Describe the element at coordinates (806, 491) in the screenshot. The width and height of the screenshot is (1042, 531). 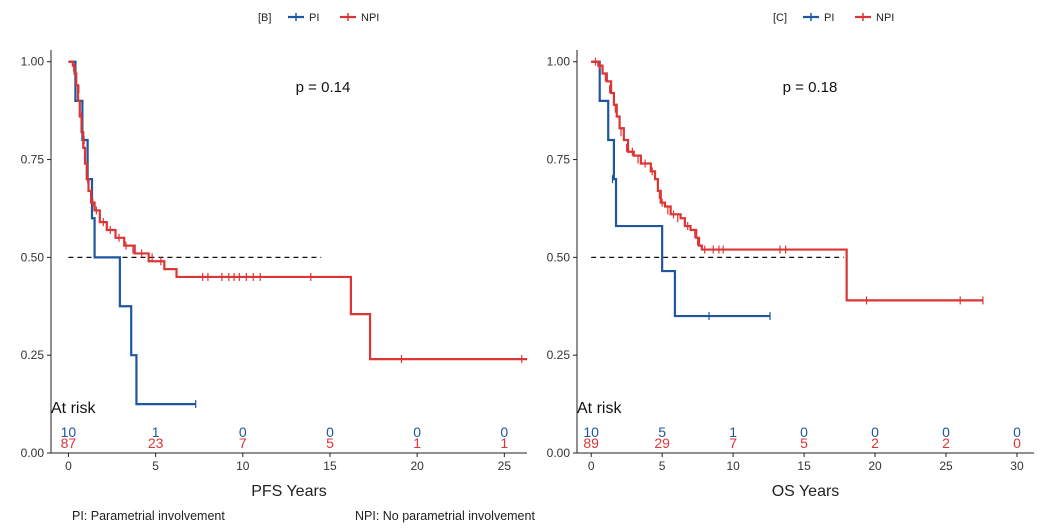
I see `x-axis-label: OS Years` at that location.